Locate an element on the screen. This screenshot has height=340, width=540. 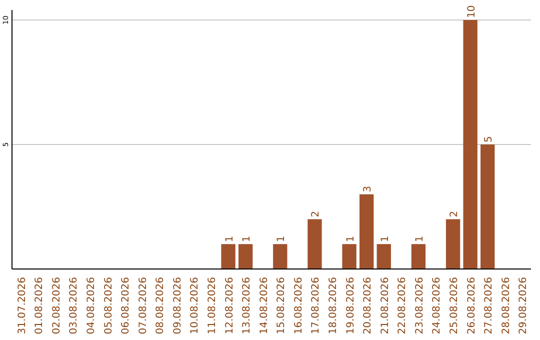
x-tick-label: 27.08.2026 is located at coordinates (489, 305).